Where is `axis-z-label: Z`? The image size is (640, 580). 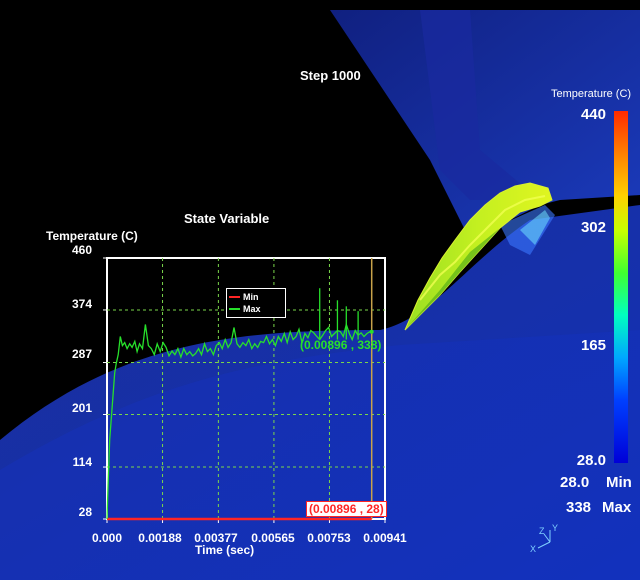 axis-z-label: Z is located at coordinates (542, 531).